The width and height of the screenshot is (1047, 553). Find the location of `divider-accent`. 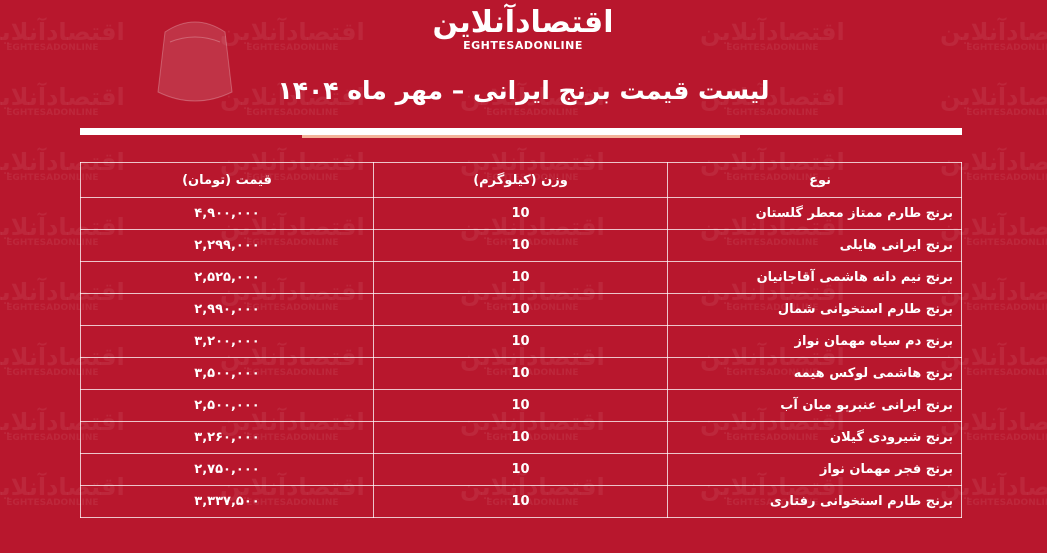

divider-accent is located at coordinates (521, 136).